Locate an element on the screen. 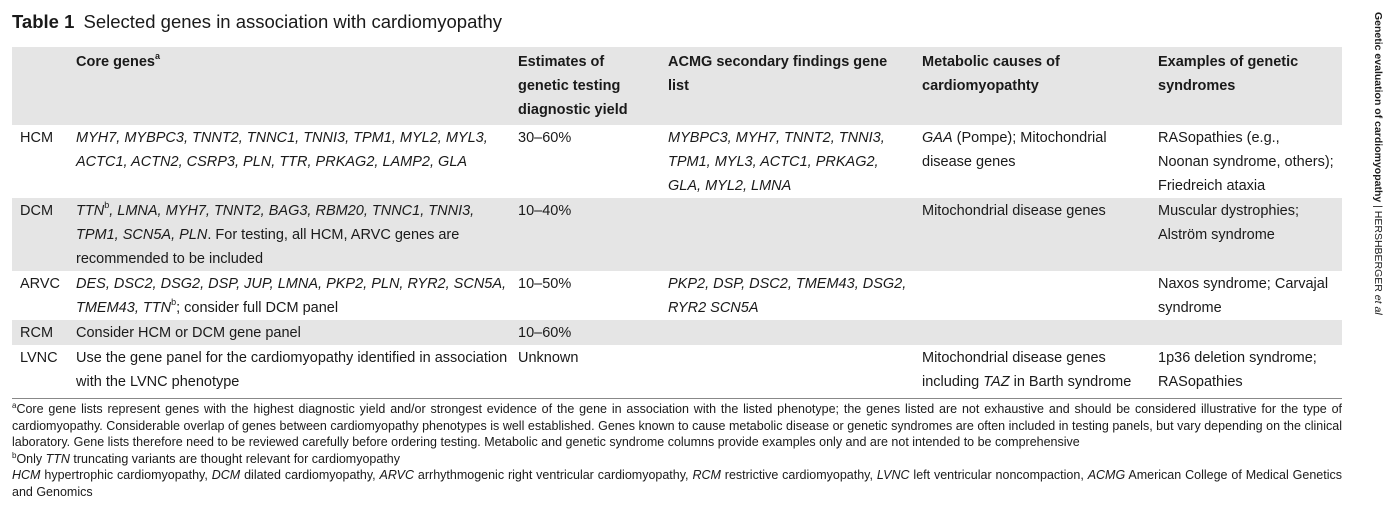  cell-syndromes: Naxos syndrome; Carvajal syndrome is located at coordinates (1243, 296).